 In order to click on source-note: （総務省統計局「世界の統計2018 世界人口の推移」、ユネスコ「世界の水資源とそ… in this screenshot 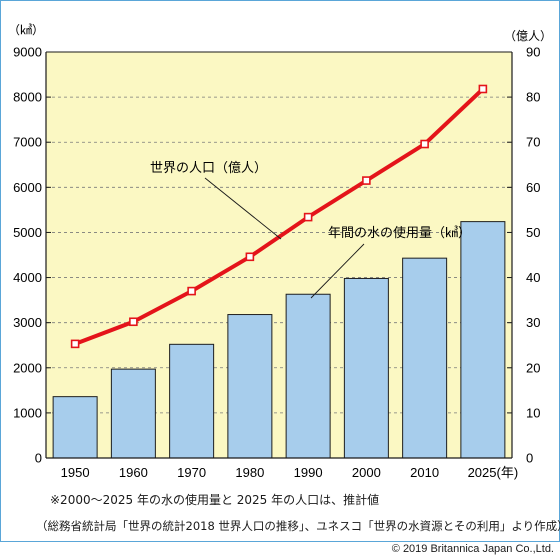, I will do `click(298, 526)`.